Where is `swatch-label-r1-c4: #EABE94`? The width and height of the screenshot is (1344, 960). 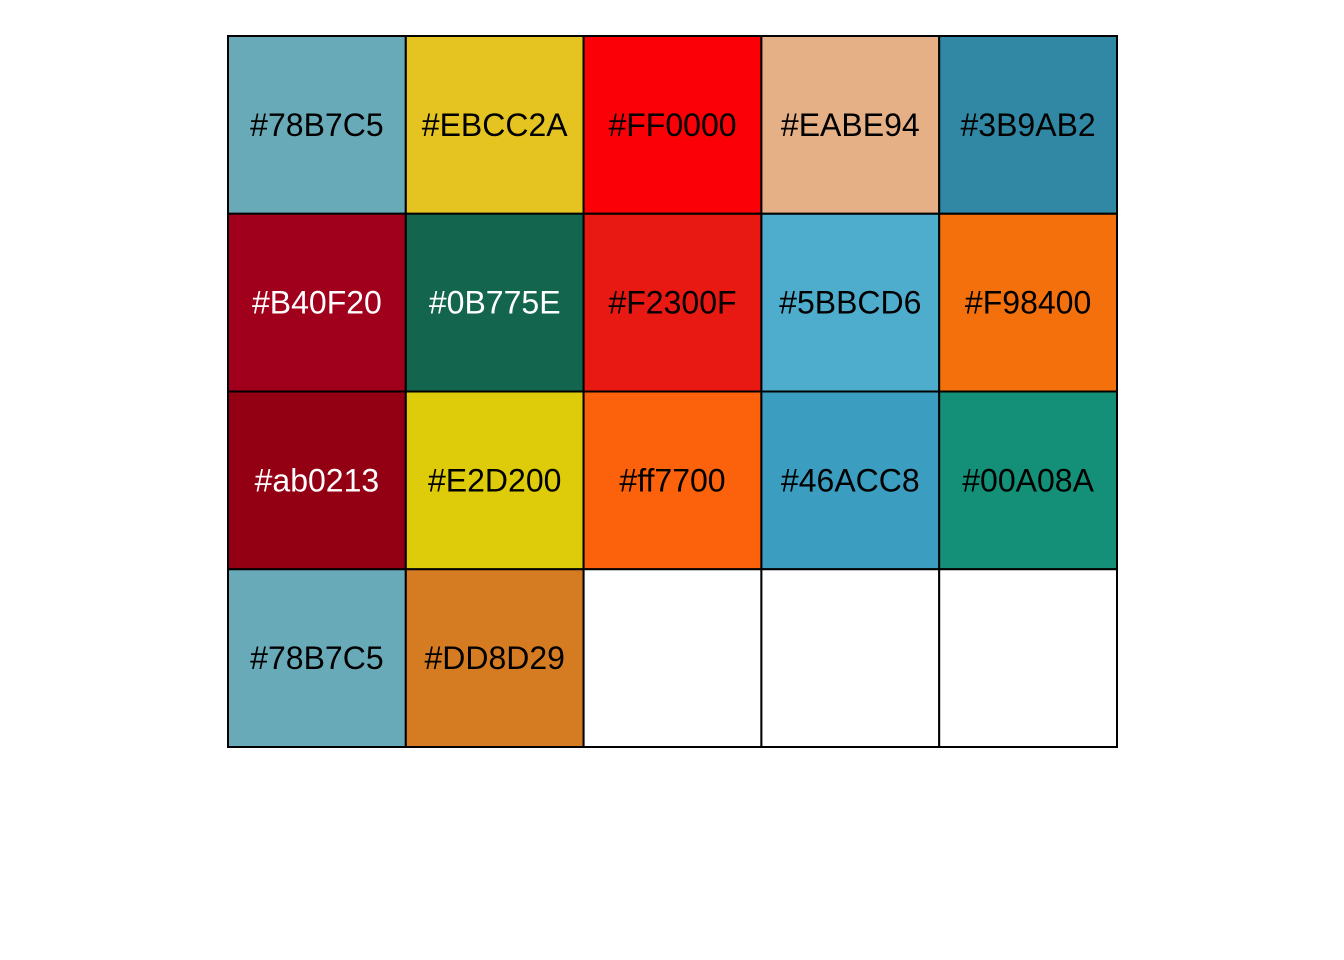
swatch-label-r1-c4: #EABE94 is located at coordinates (850, 125).